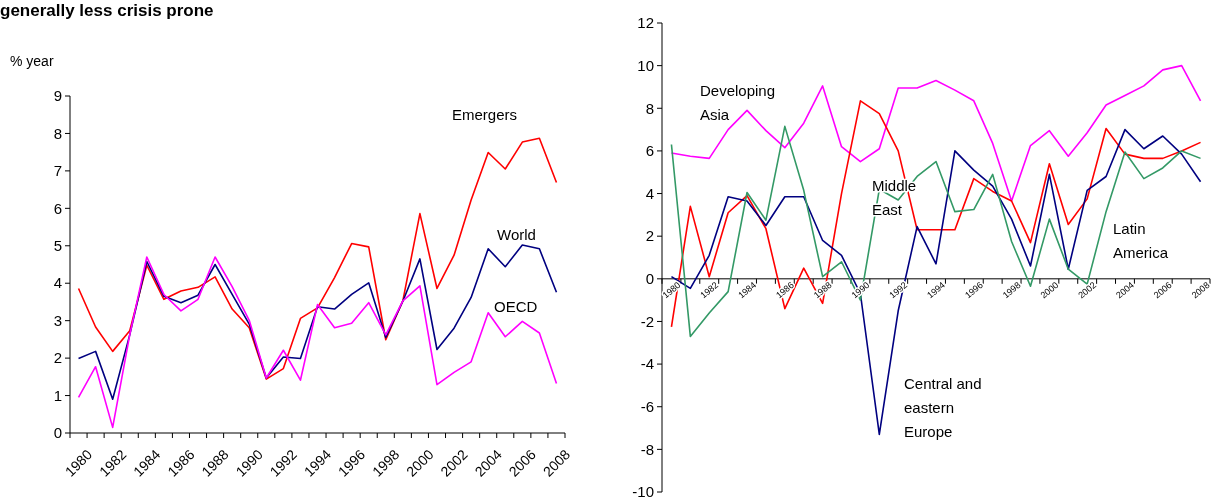  Describe the element at coordinates (943, 407) in the screenshot. I see `series-label: Central and eastern Europe` at that location.